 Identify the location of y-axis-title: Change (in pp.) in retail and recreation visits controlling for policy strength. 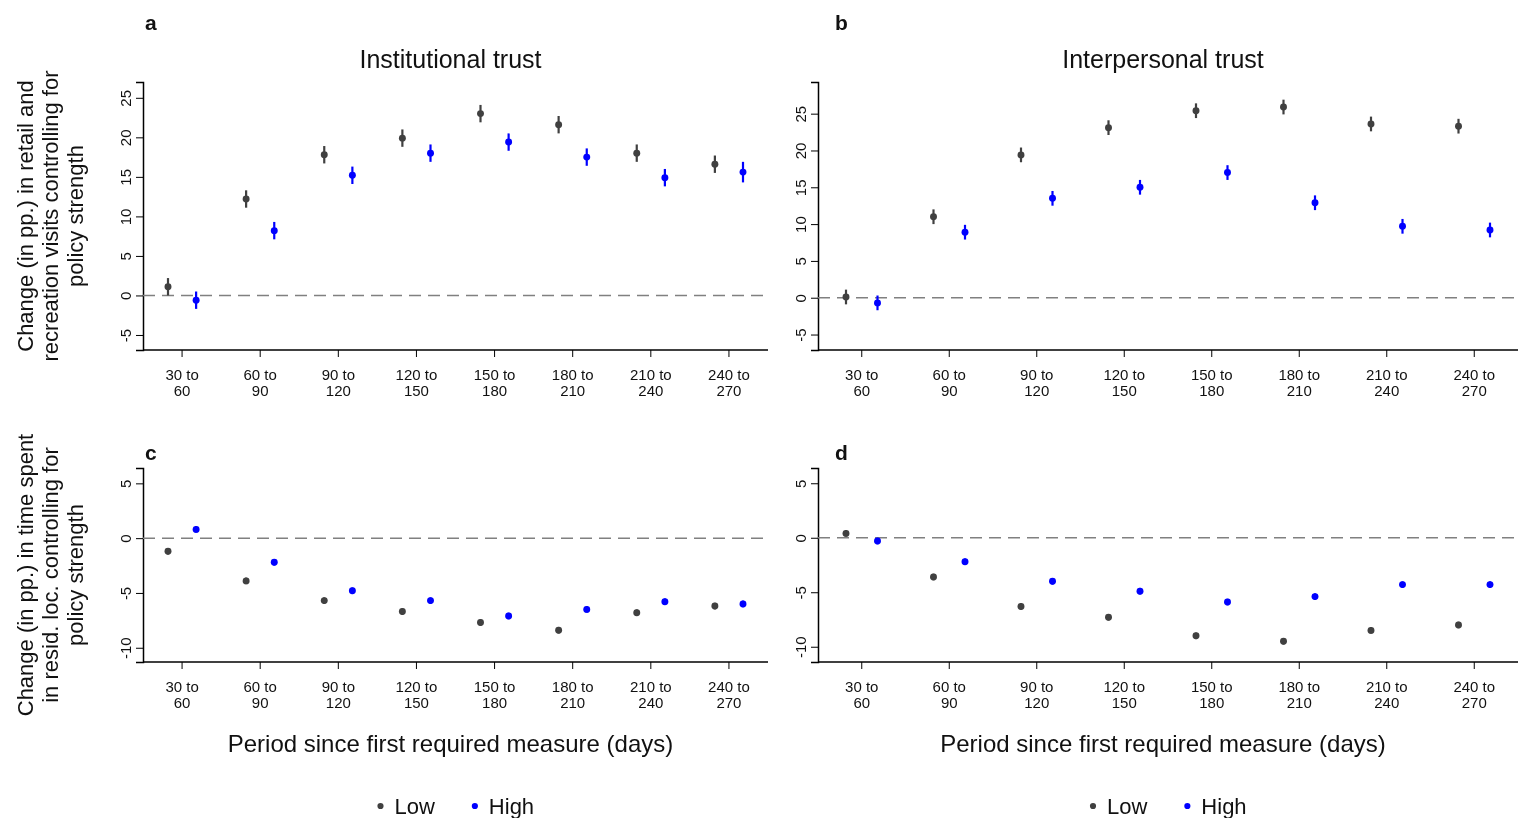
(50, 216).